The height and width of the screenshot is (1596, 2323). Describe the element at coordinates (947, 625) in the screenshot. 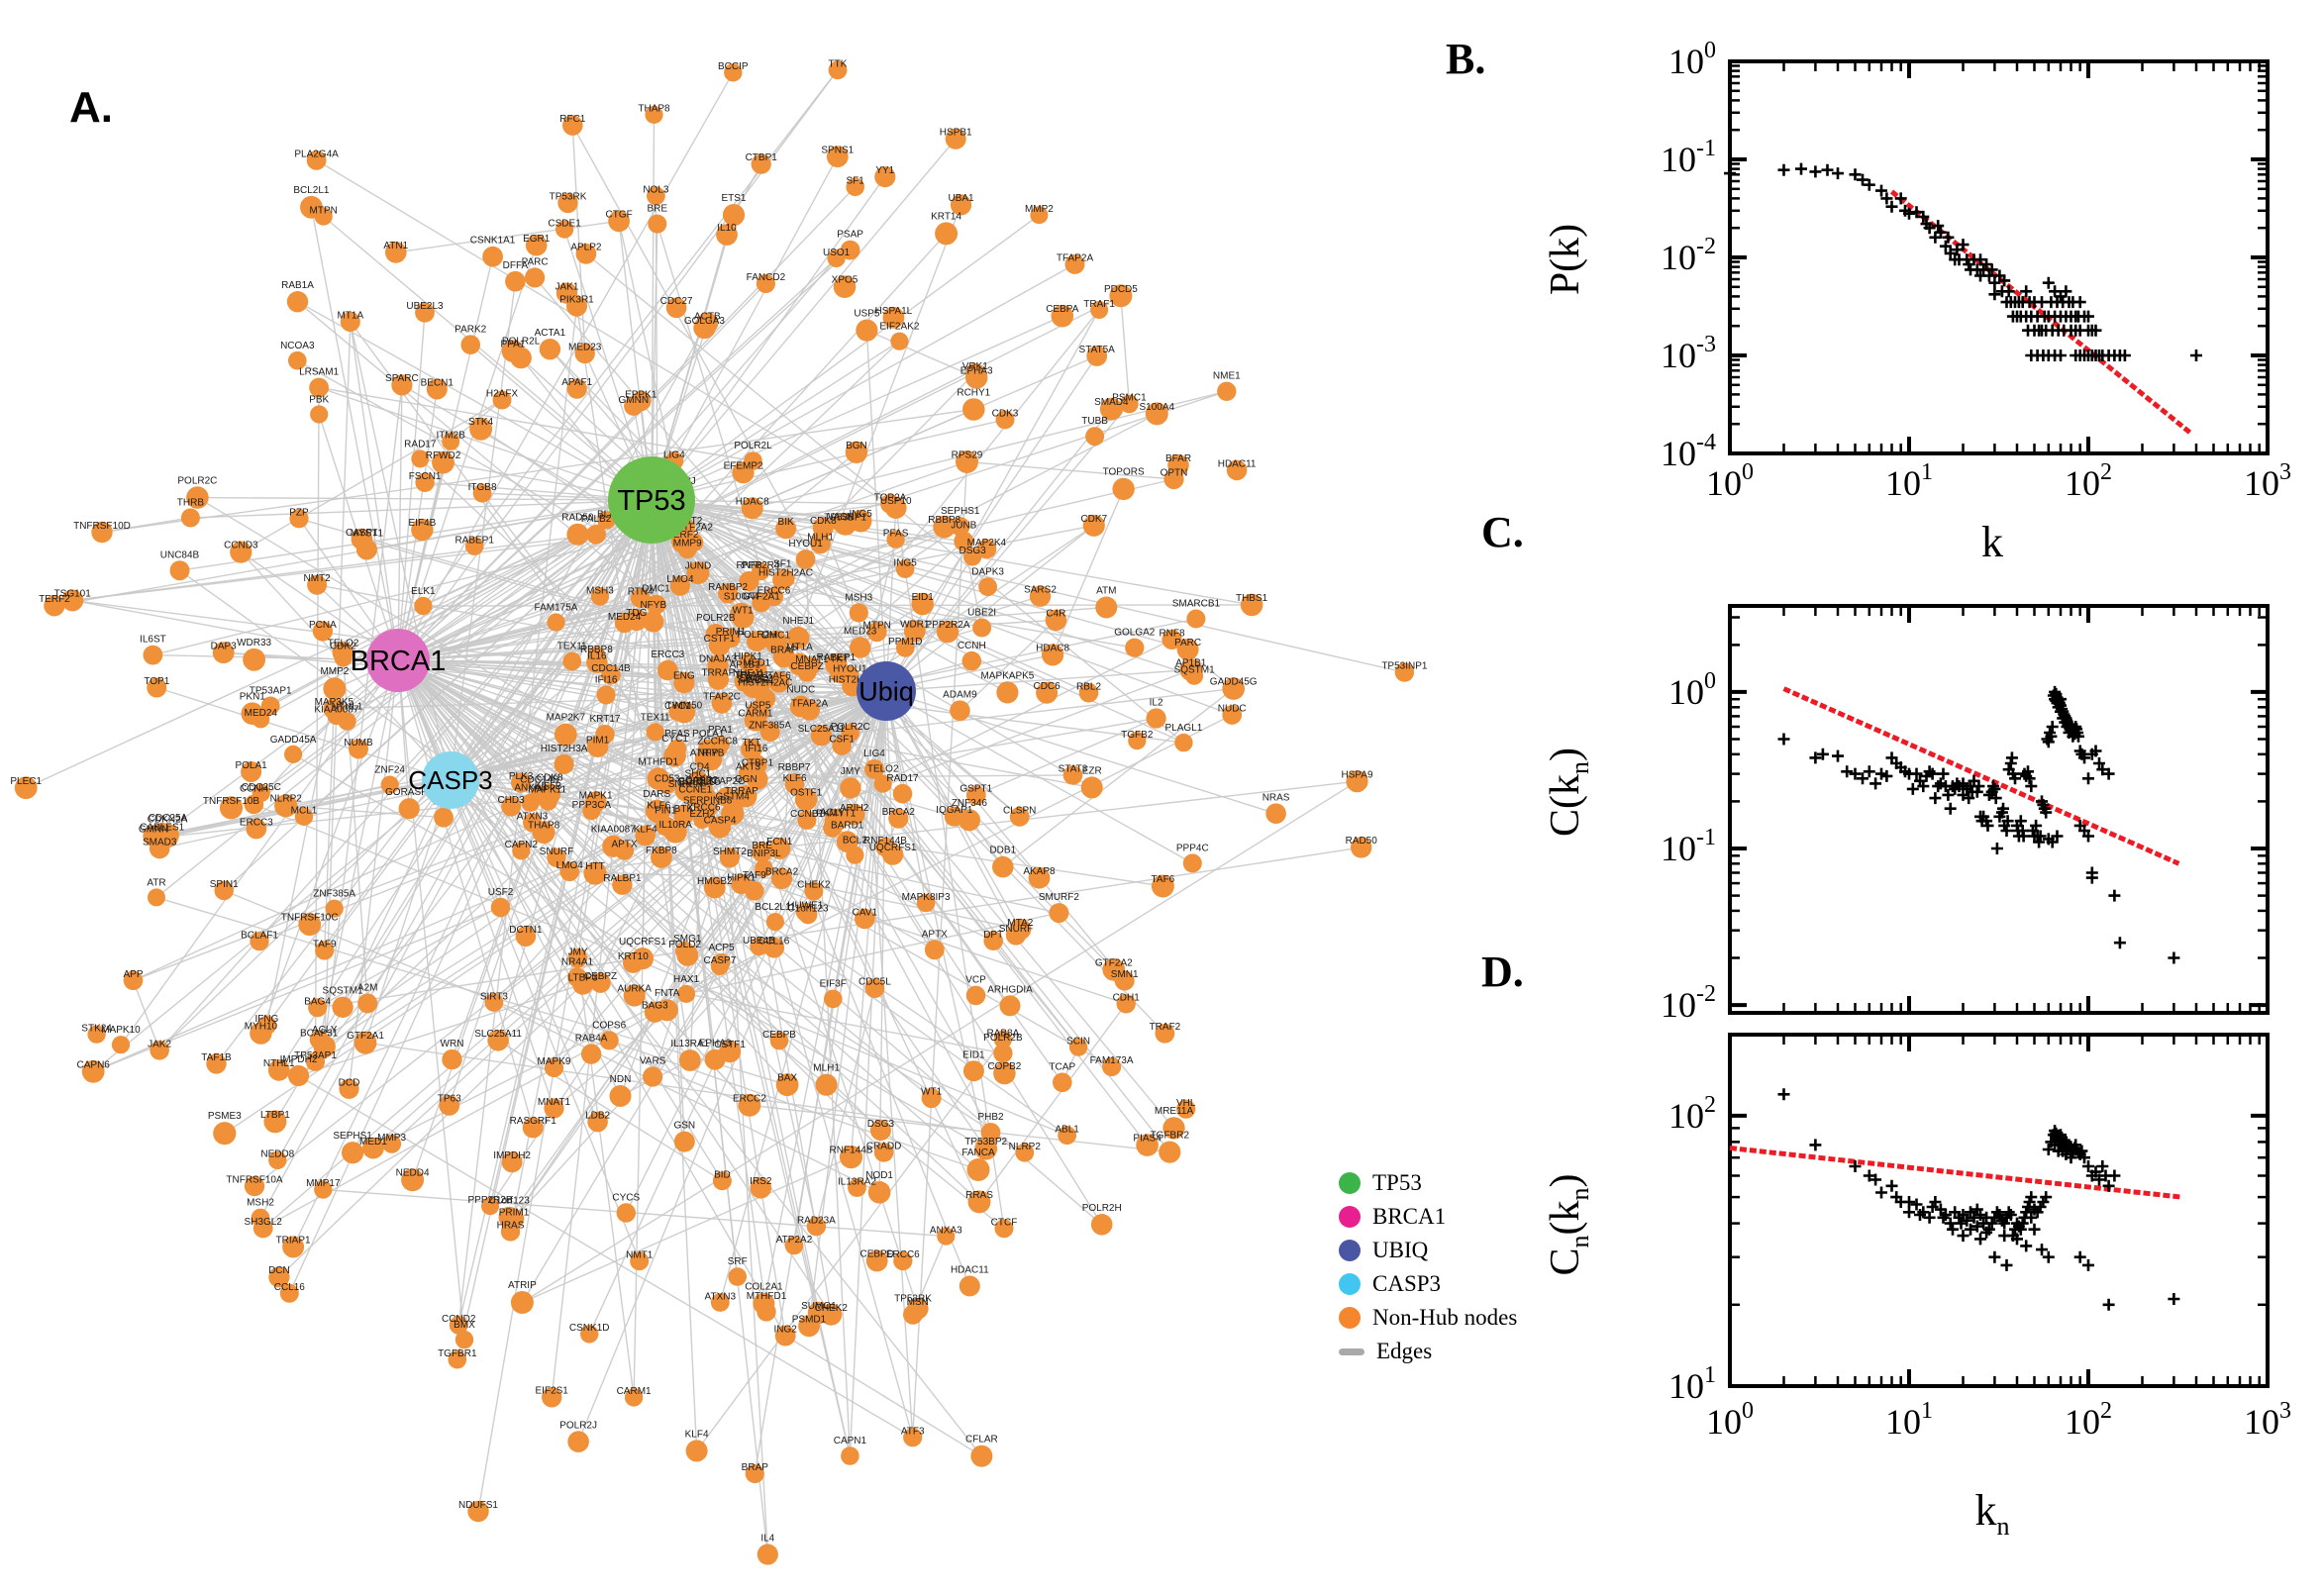

I see `network-node-label: PPP2R2A` at that location.